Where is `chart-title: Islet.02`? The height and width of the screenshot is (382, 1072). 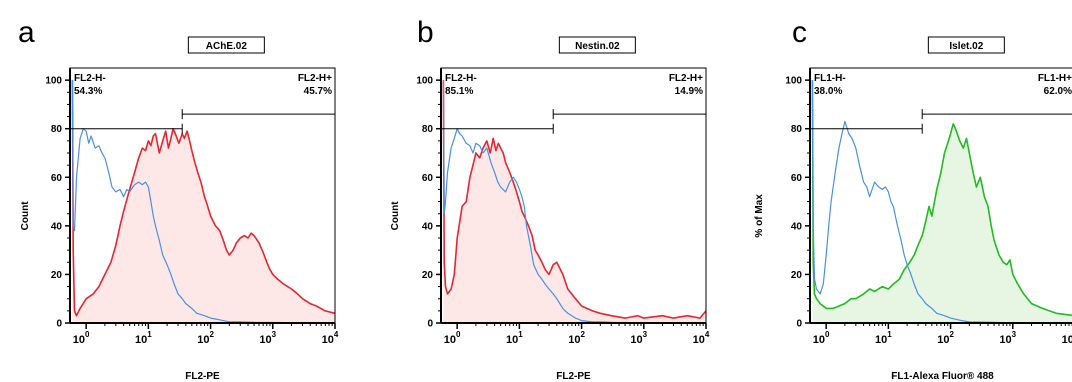 chart-title: Islet.02 is located at coordinates (966, 46).